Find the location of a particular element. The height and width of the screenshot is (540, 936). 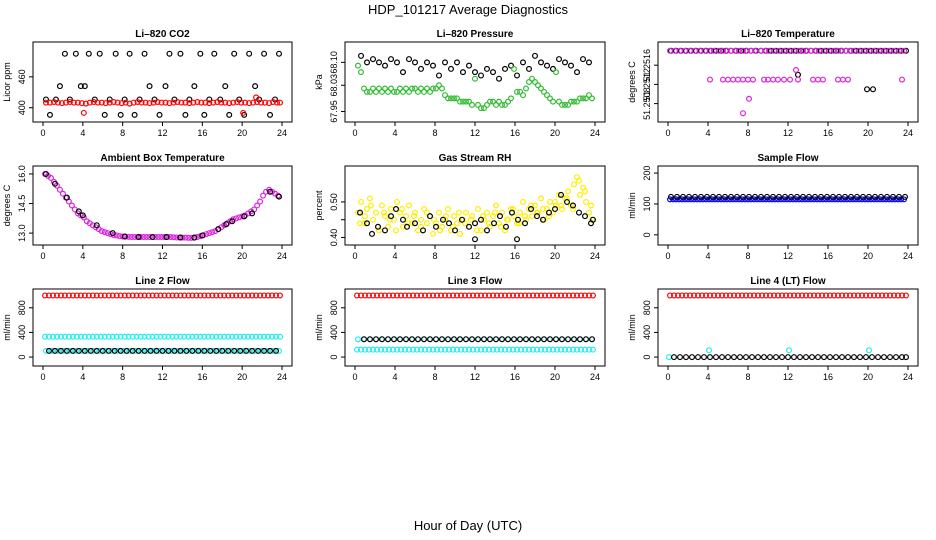

y-tick-label: 0 is located at coordinates (334, 357).